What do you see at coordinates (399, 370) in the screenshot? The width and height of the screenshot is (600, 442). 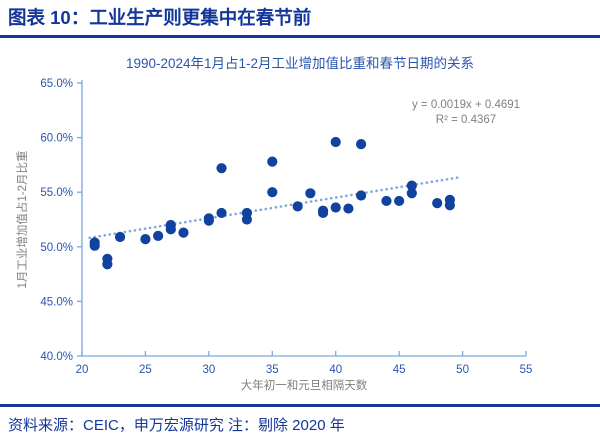 I see `x-tick-label: 45` at bounding box center [399, 370].